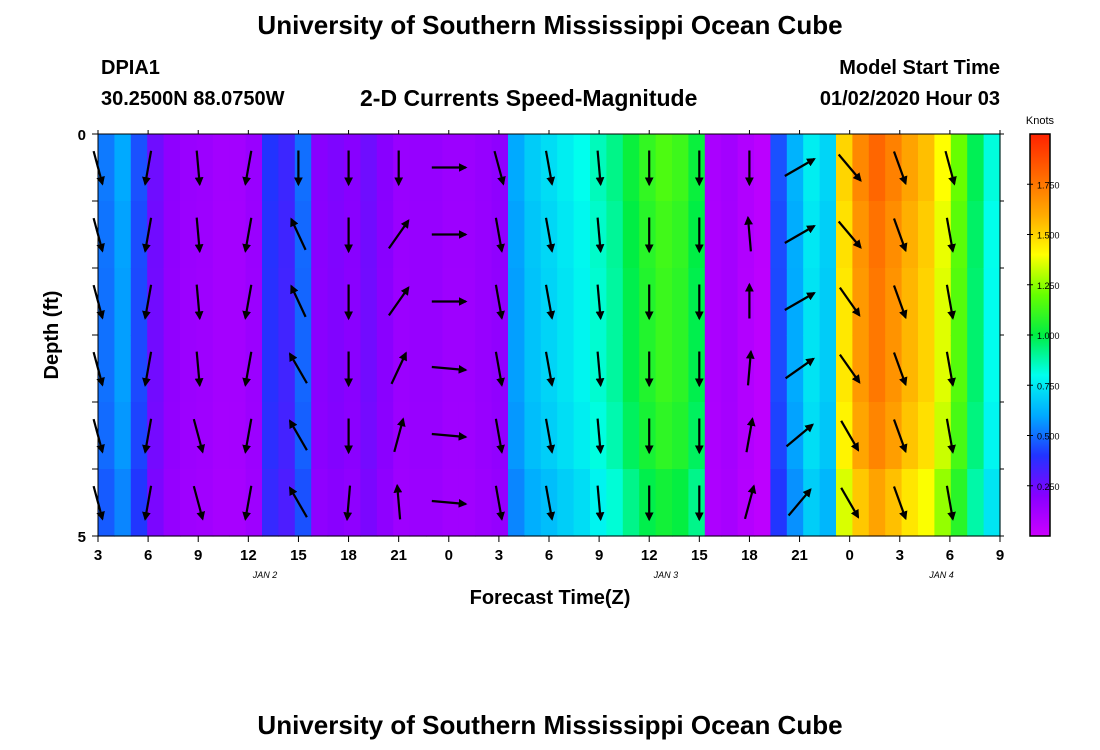 The width and height of the screenshot is (1100, 750). I want to click on x-tick-label: 15, so click(298, 555).